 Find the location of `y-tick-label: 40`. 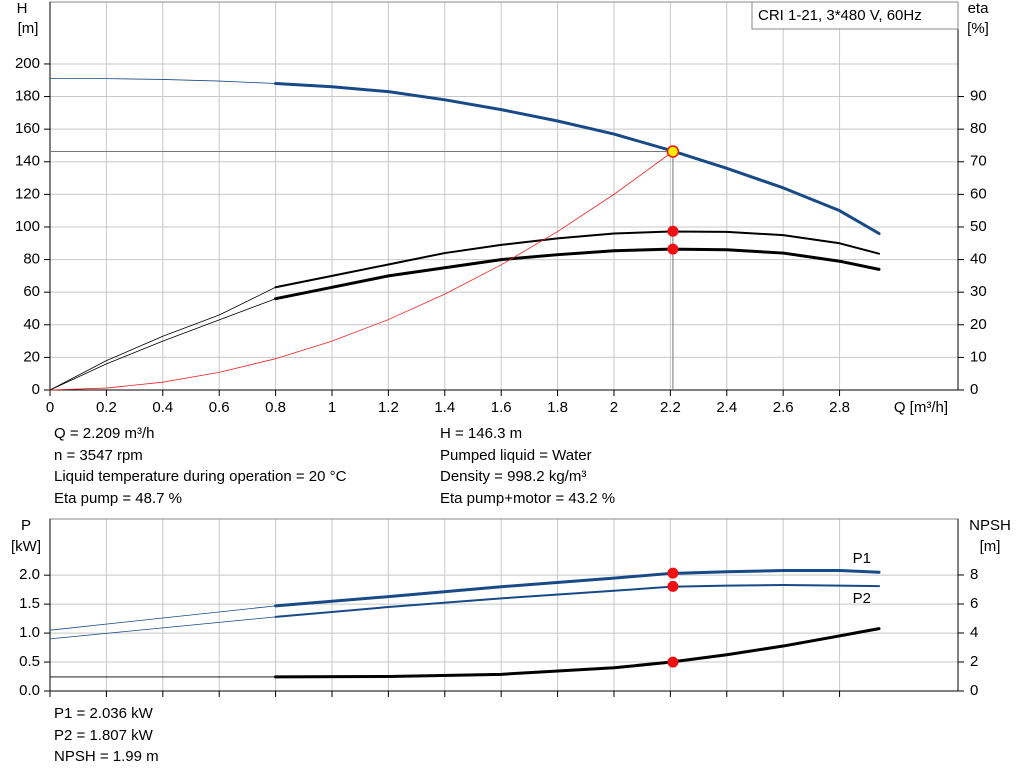

y-tick-label: 40 is located at coordinates (31, 324).